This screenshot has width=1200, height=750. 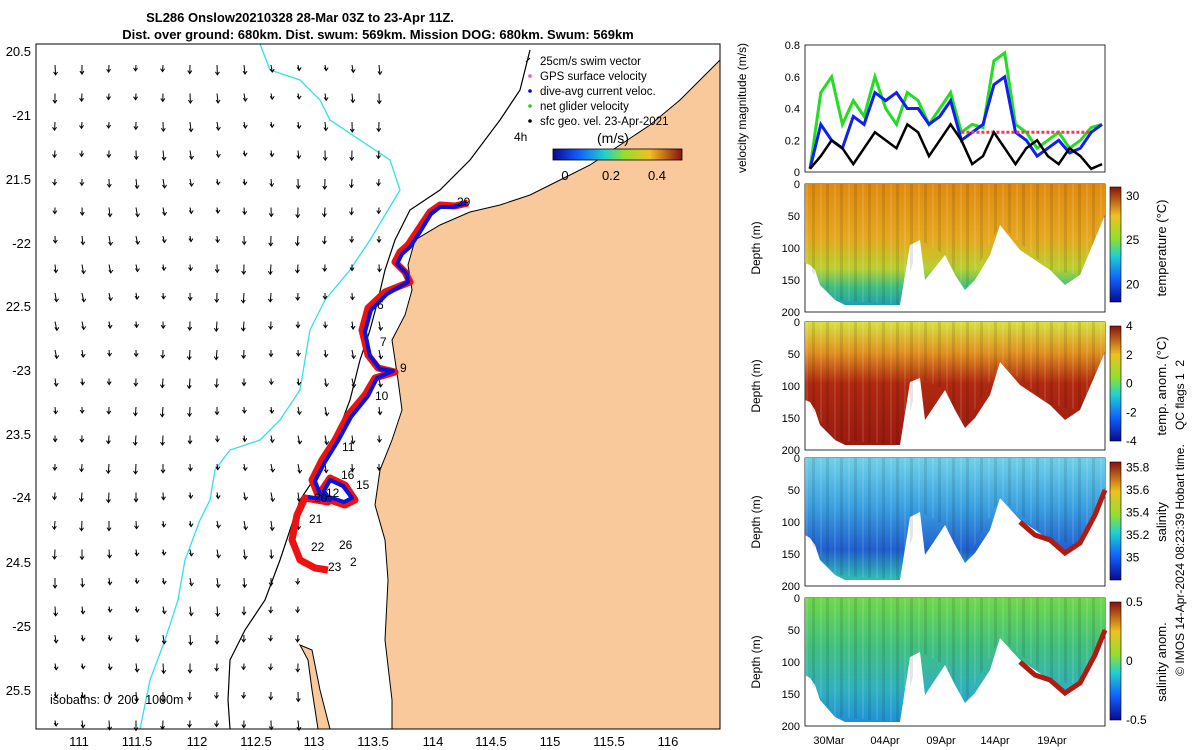 I want to click on depth-tick: 150, so click(x=791, y=281).